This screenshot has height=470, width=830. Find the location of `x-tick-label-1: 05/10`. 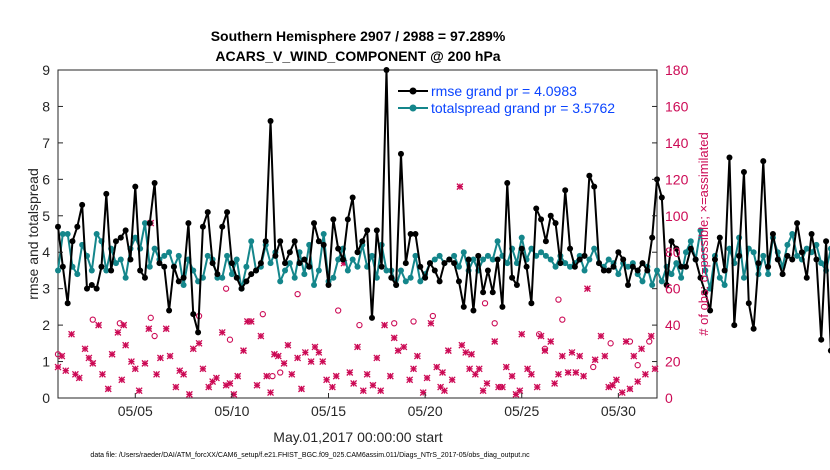

x-tick-label-1: 05/10 is located at coordinates (231, 411).